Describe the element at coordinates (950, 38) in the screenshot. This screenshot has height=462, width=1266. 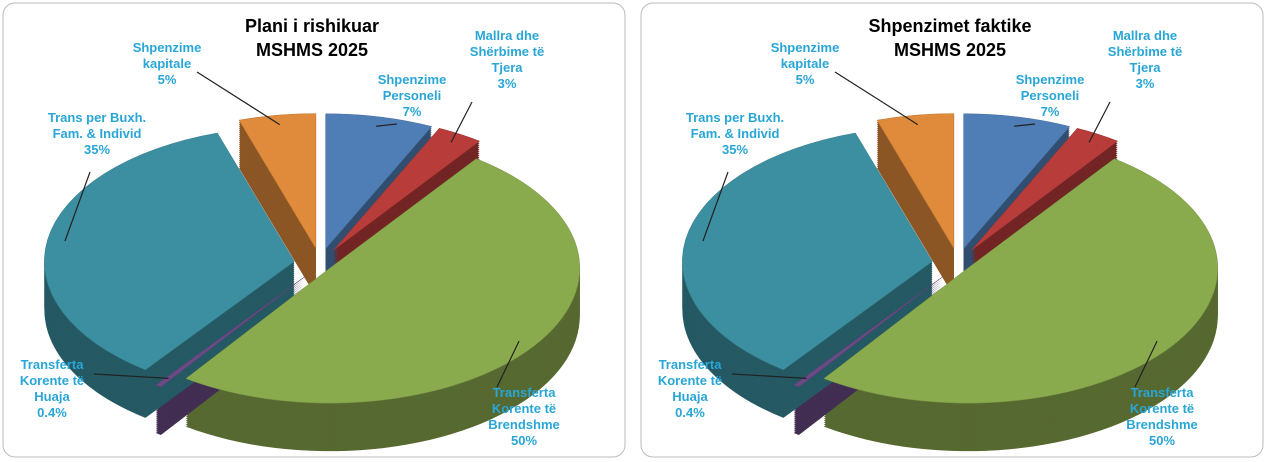
I see `chart-title: Shpenzimet faktike MSHMS 2025` at that location.